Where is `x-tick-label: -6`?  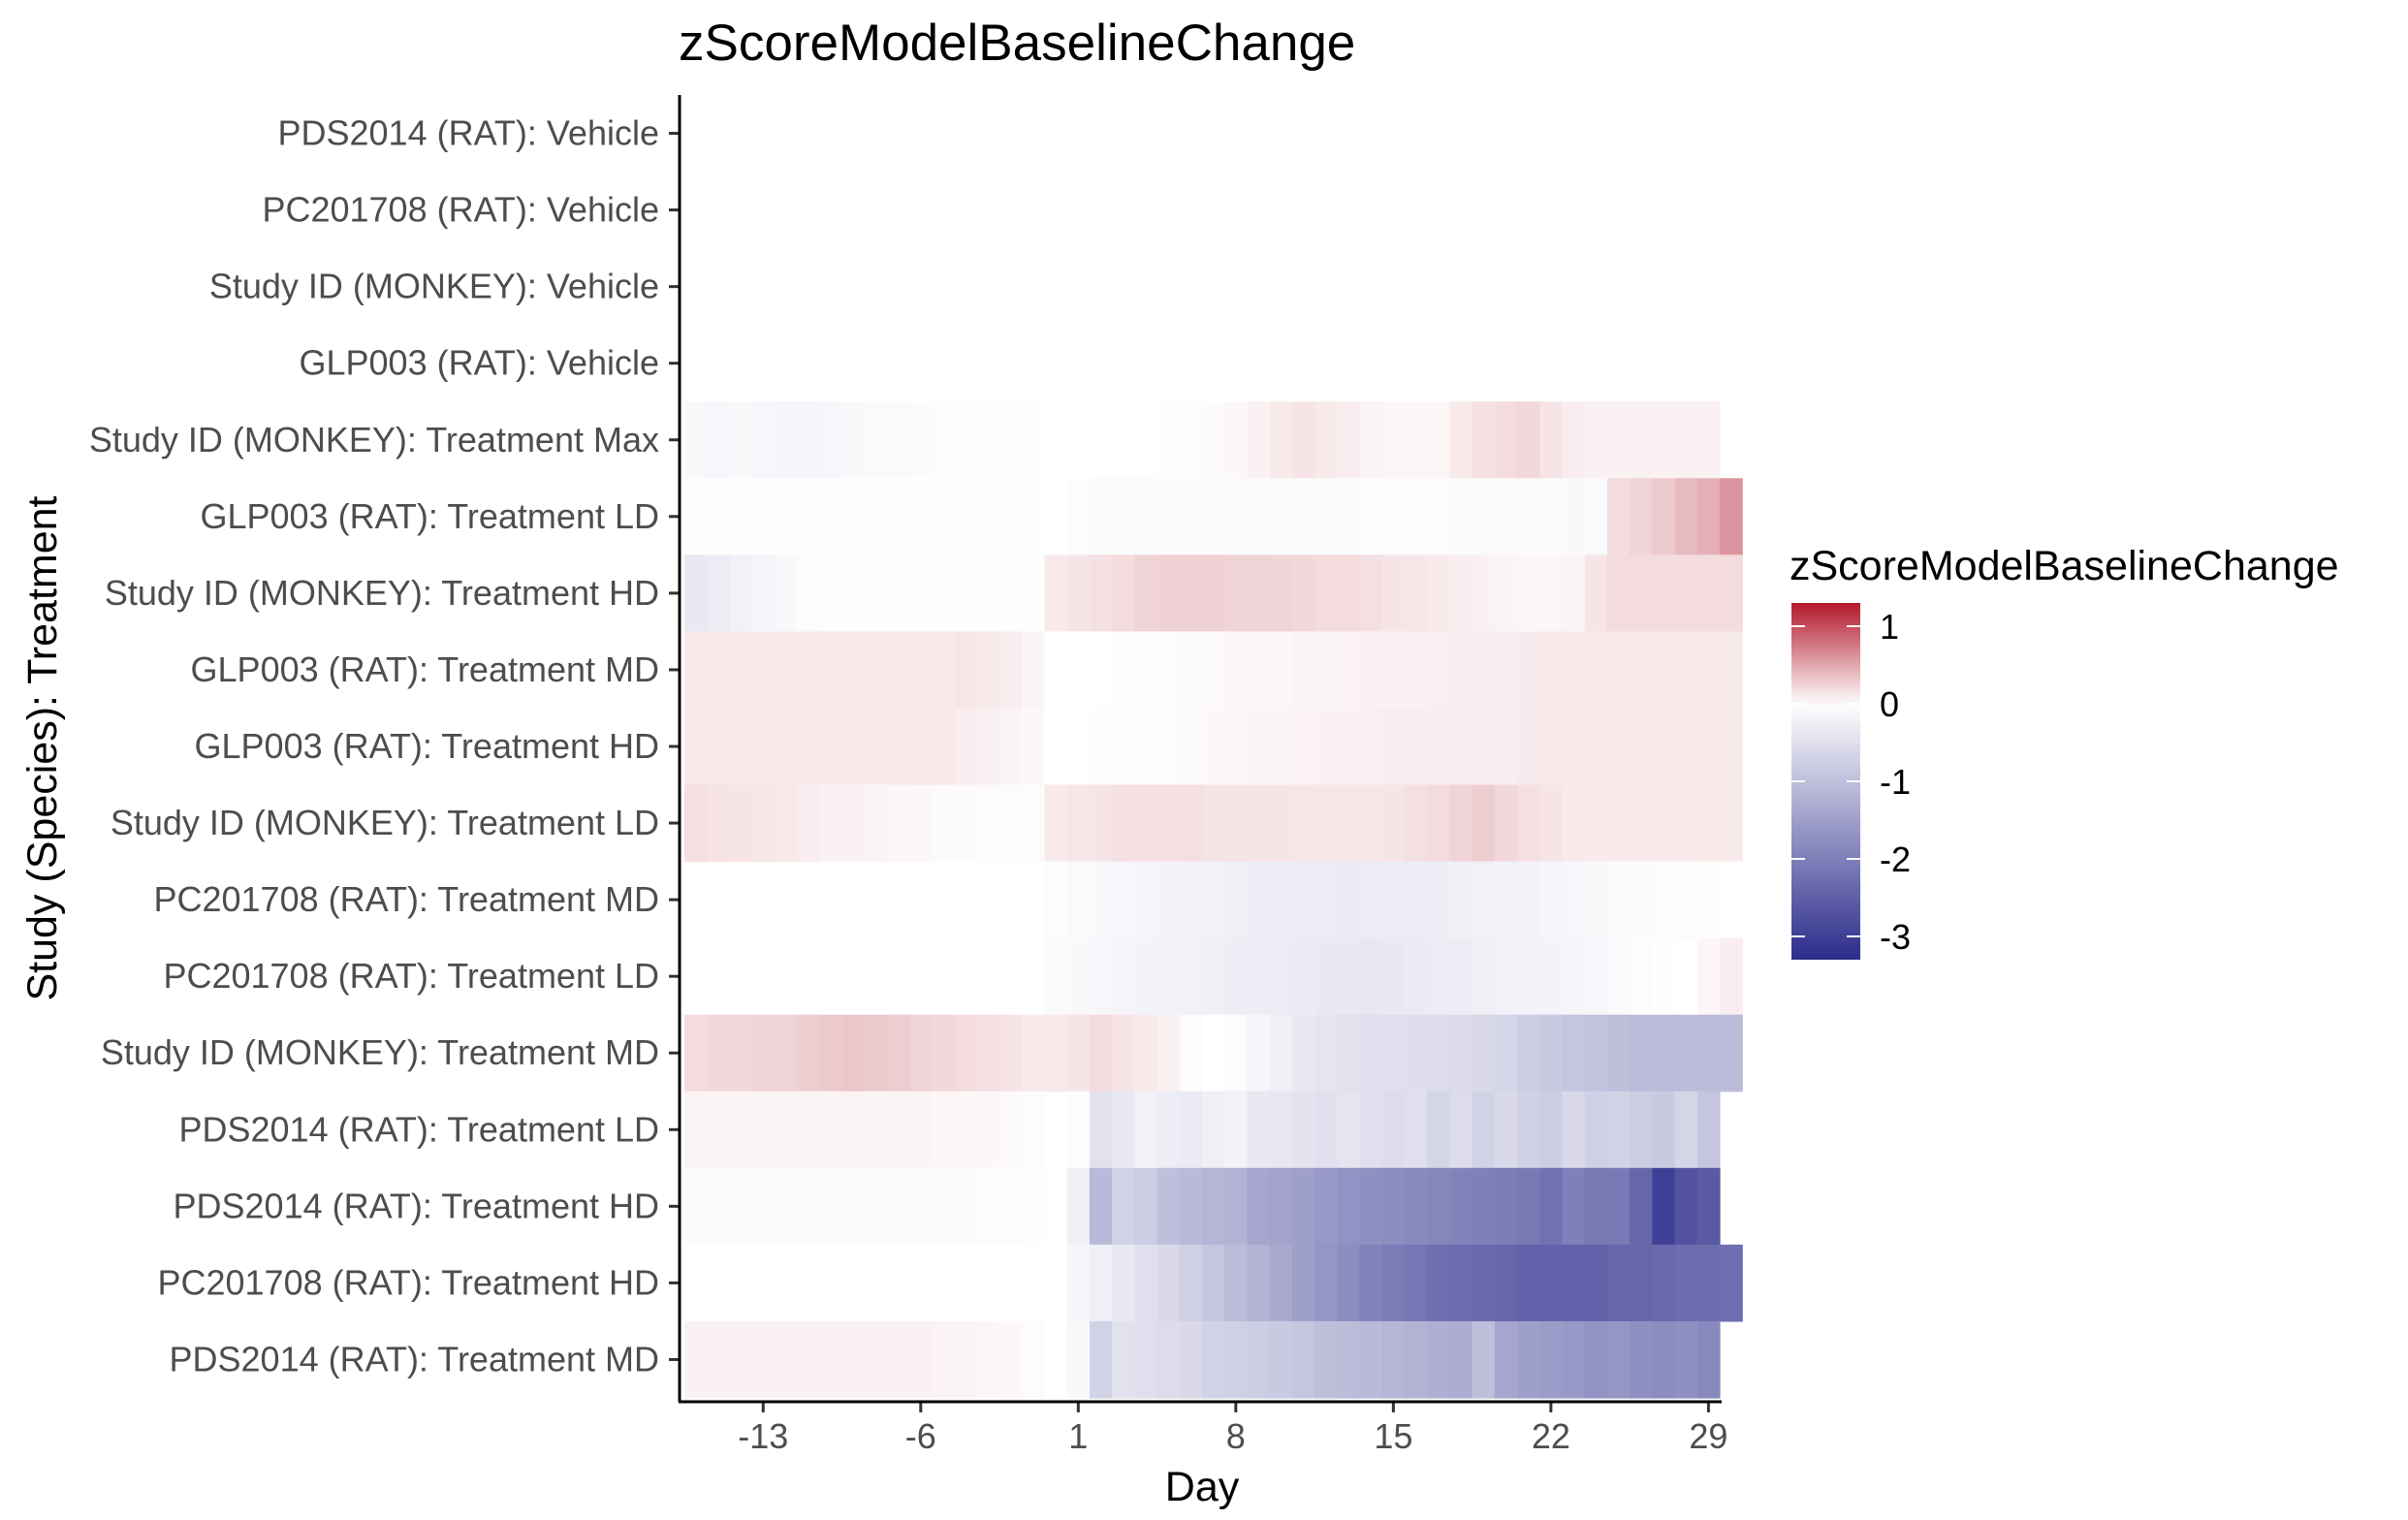
x-tick-label: -6 is located at coordinates (920, 1436).